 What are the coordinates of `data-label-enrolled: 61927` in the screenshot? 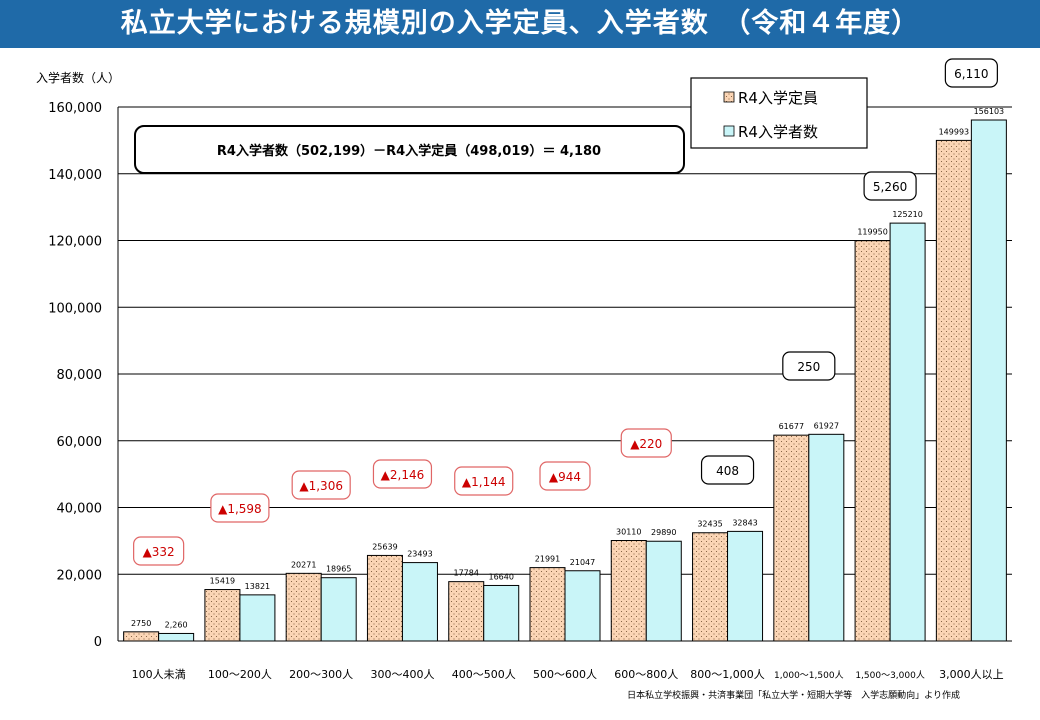 It's located at (826, 425).